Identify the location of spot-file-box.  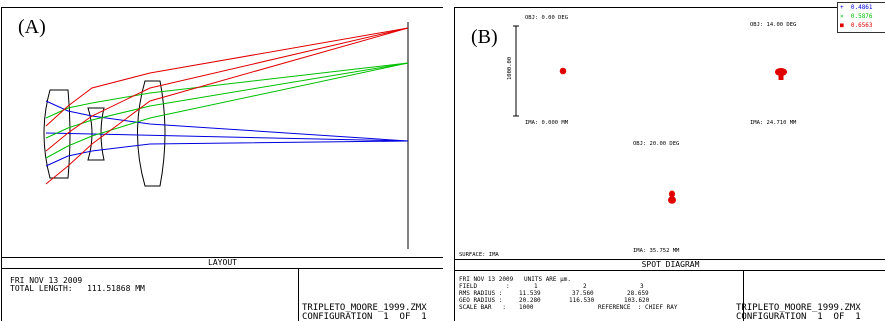
(743, 296).